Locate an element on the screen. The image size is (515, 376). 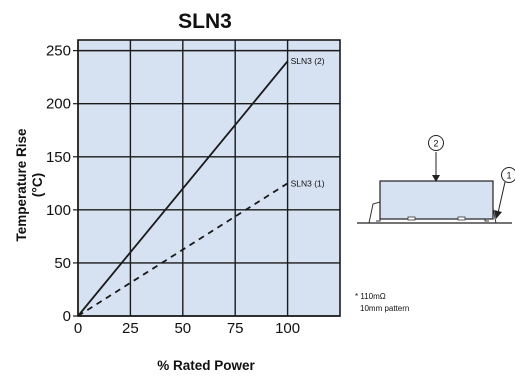
pad-right is located at coordinates (461, 218).